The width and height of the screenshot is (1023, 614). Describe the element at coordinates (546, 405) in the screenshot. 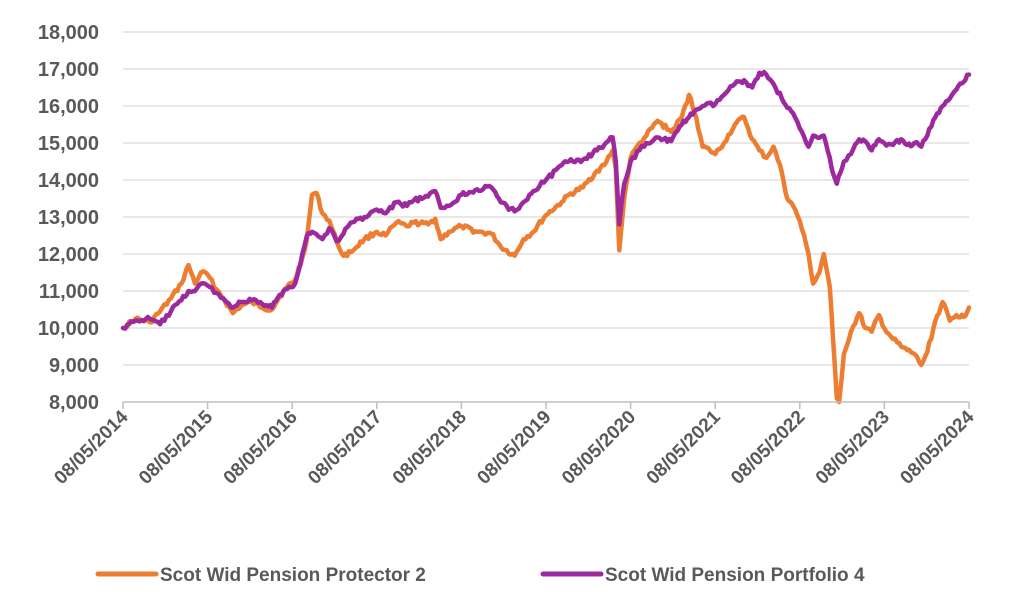

I see `x-axis` at that location.